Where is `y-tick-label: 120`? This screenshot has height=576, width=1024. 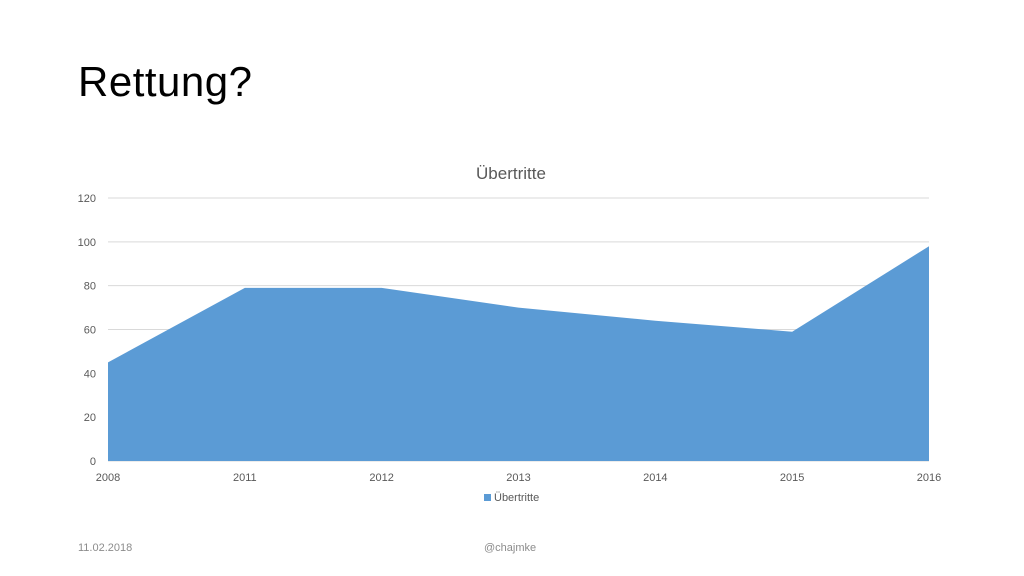
y-tick-label: 120 is located at coordinates (87, 199).